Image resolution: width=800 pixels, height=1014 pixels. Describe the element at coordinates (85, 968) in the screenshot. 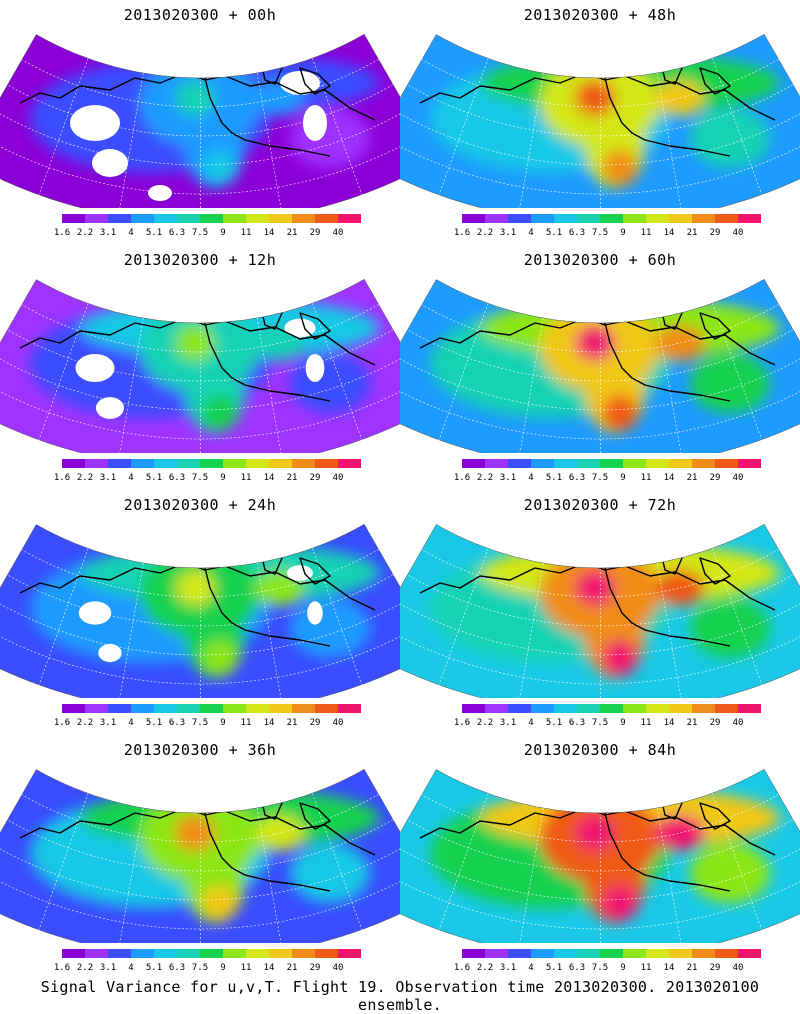

I see `colorbar-tick-label: 2.2` at that location.